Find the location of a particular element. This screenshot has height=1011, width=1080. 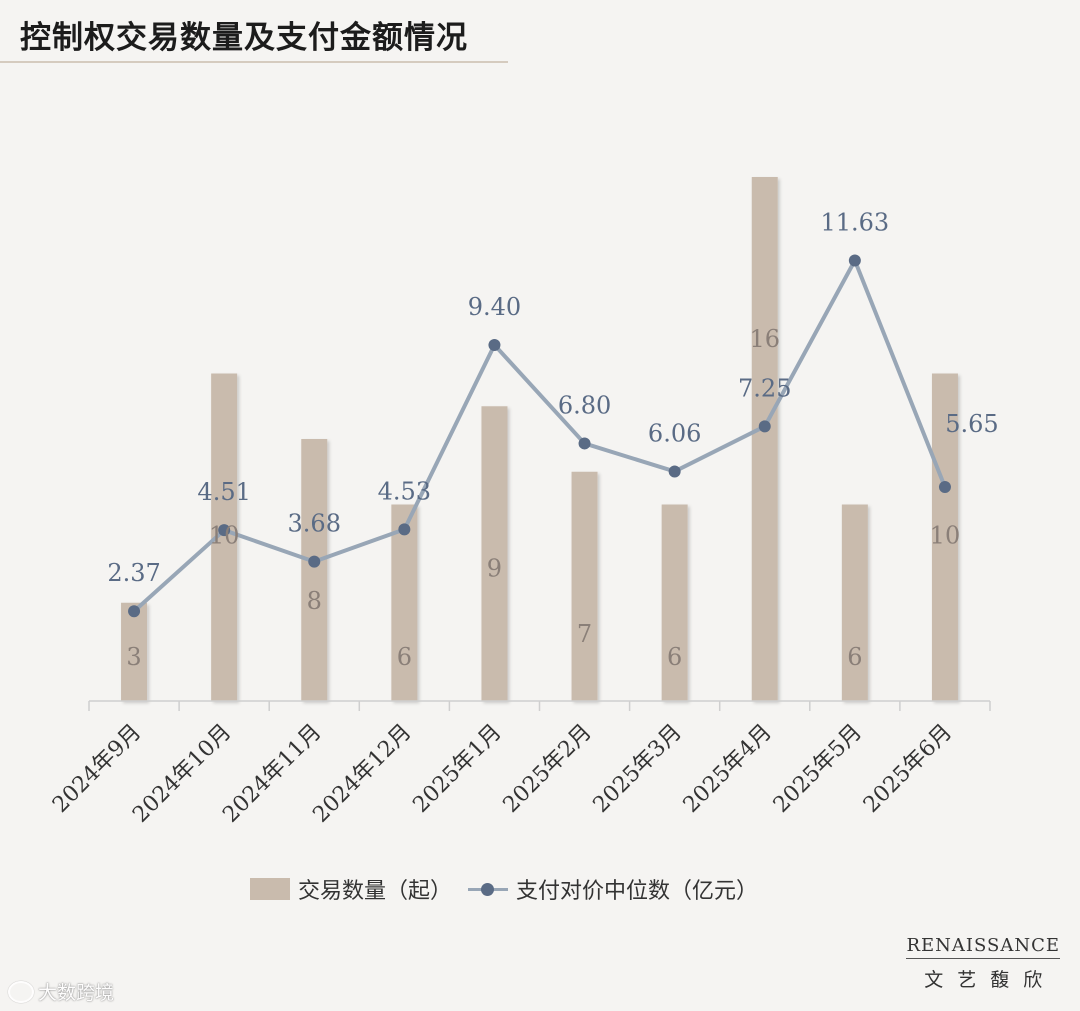

x-tick-label: 2025年4月 is located at coordinates (728, 769).